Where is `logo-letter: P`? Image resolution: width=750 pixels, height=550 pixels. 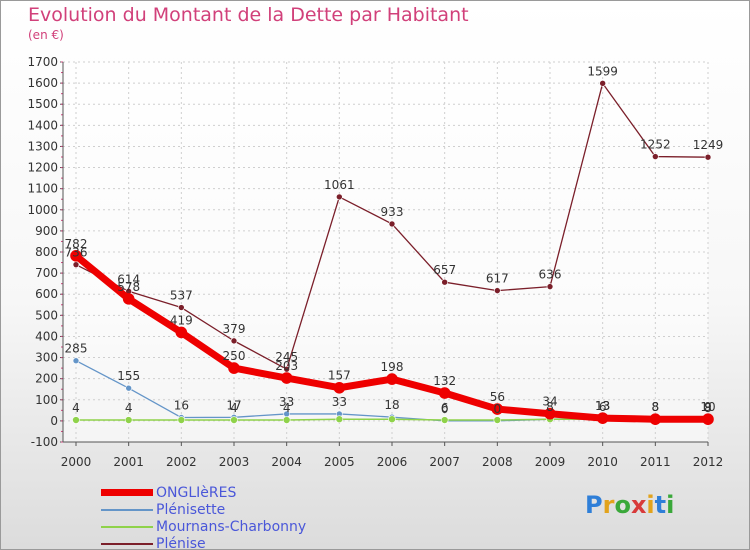 logo-letter: P is located at coordinates (594, 505).